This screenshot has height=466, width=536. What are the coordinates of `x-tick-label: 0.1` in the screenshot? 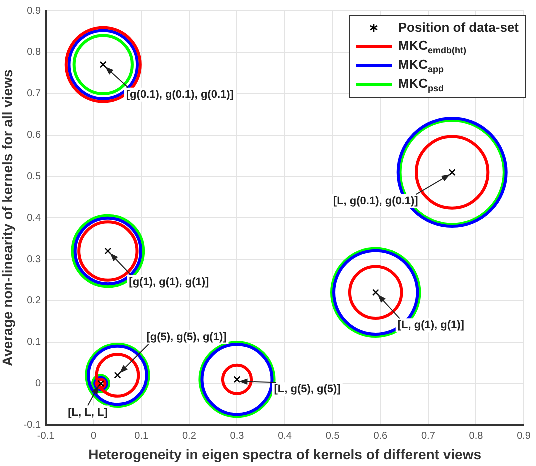 It's located at (142, 436).